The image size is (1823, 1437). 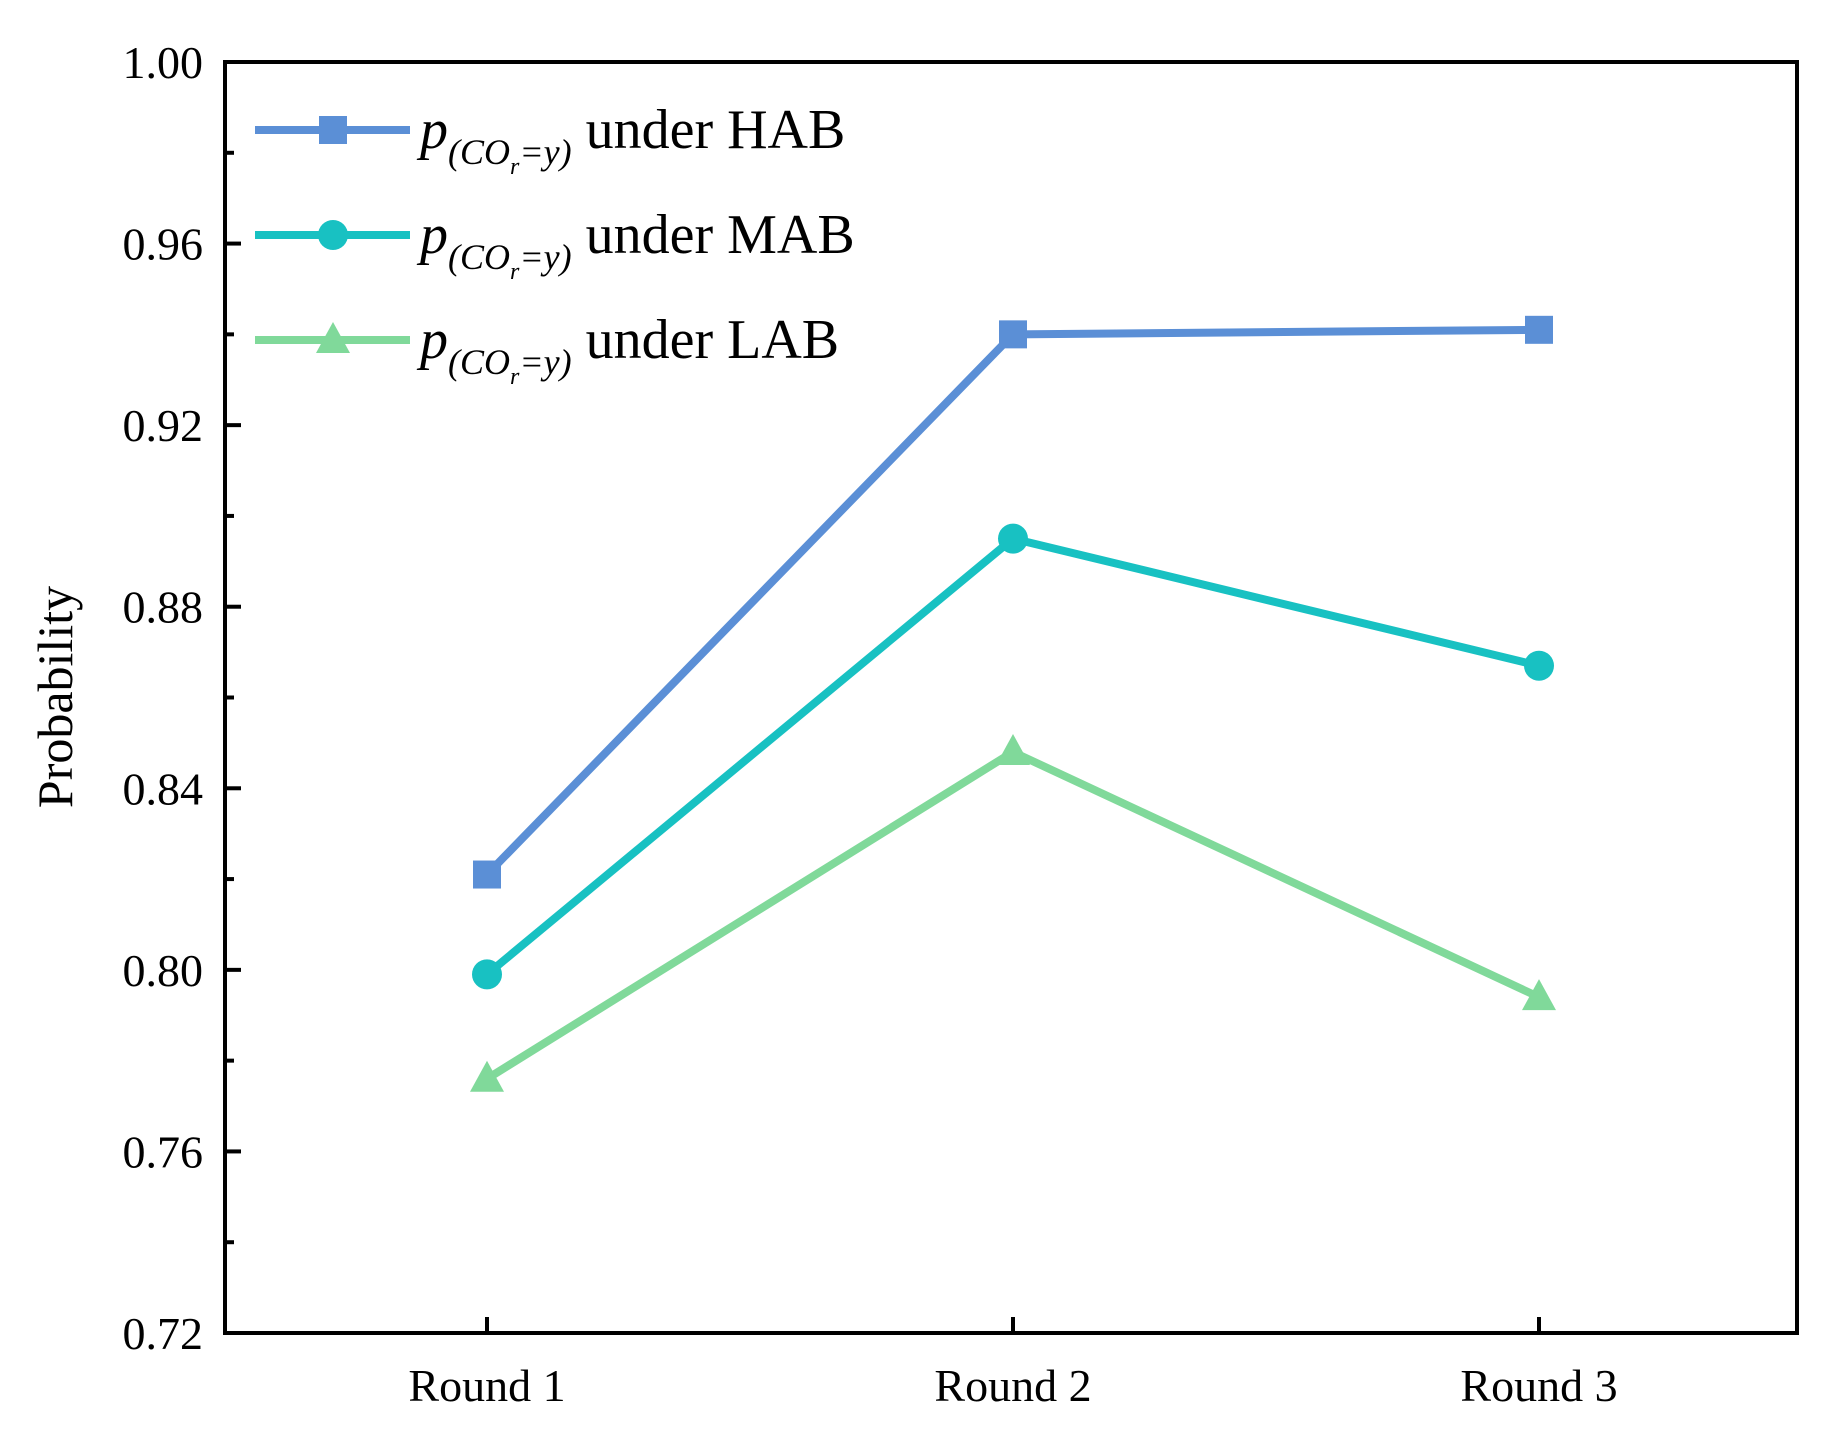 I want to click on series-line, so click(x=1012, y=915).